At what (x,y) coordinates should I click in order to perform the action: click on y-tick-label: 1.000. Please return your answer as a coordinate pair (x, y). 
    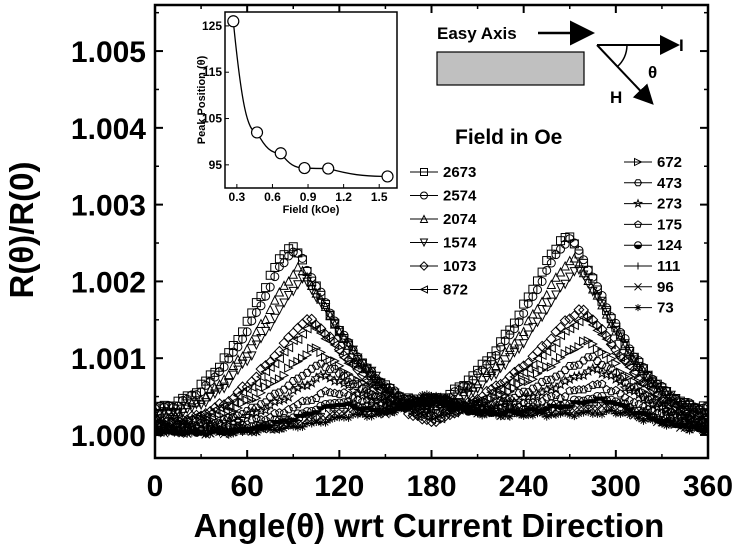
    Looking at the image, I should click on (108, 436).